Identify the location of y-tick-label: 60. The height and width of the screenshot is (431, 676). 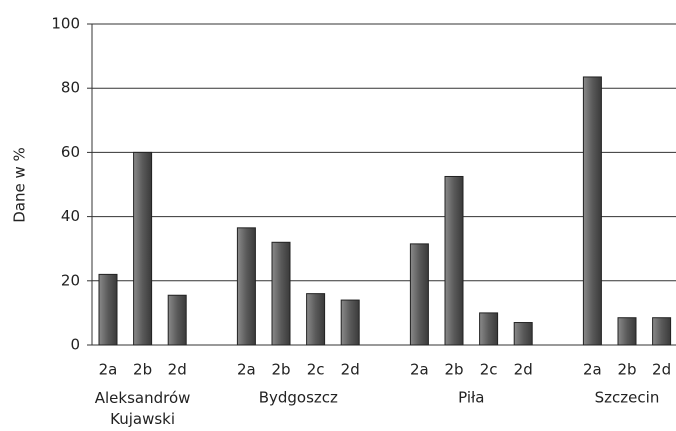
(70, 152).